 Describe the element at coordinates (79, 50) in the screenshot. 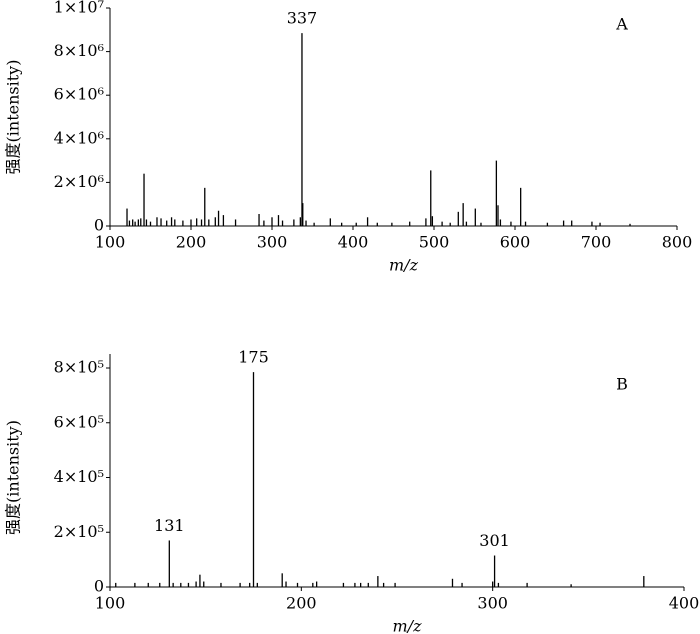

I see `y-tick-label: 8×10⁶` at that location.